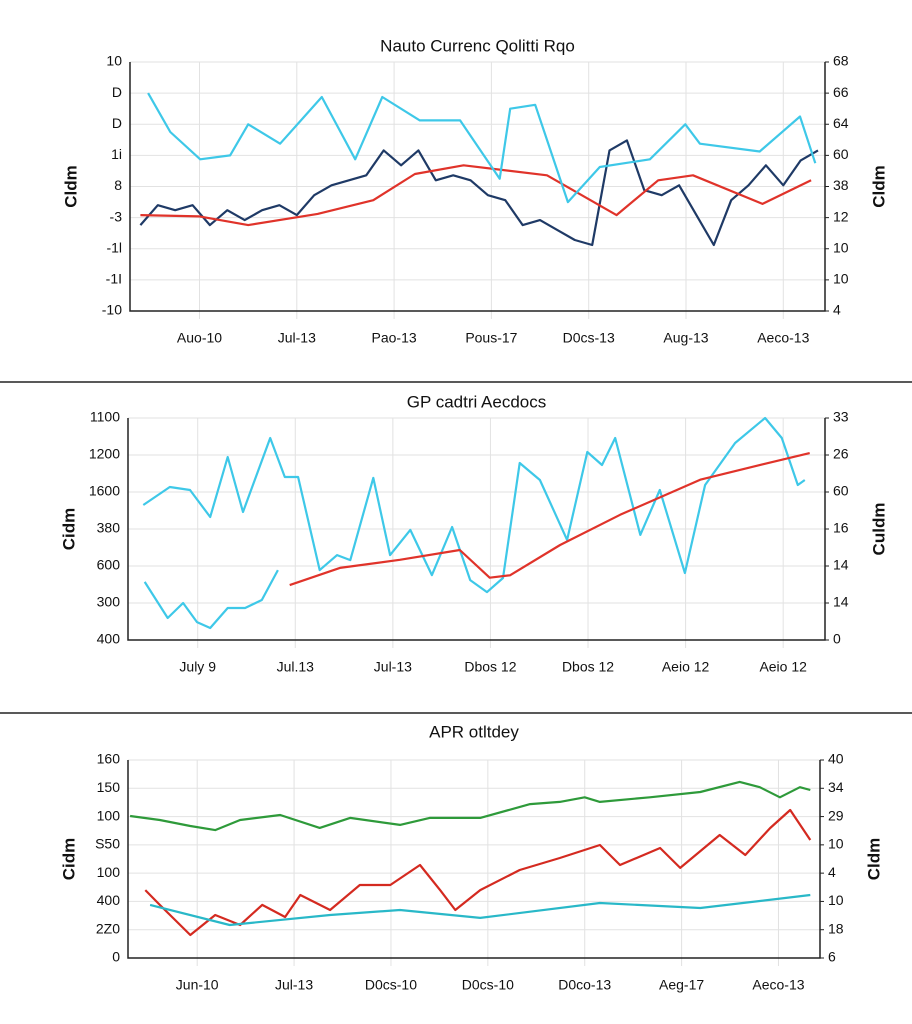 The height and width of the screenshot is (1024, 912). Describe the element at coordinates (118, 185) in the screenshot. I see `y-tick-label: 8` at that location.